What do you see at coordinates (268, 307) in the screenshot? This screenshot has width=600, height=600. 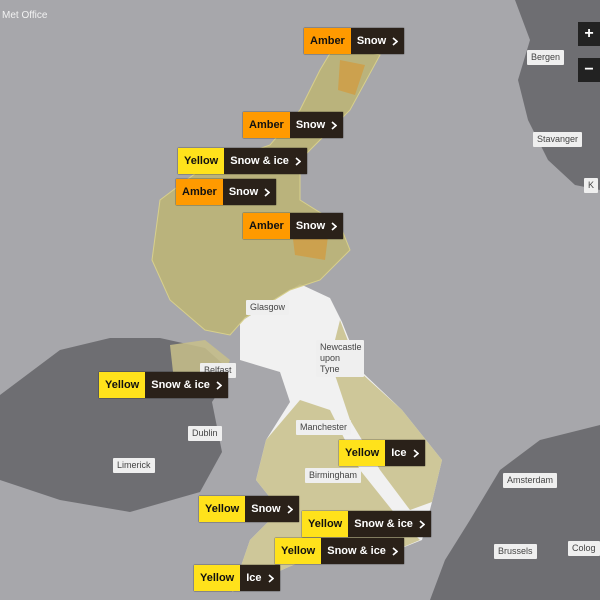 I see `place-label: Glasgow` at bounding box center [268, 307].